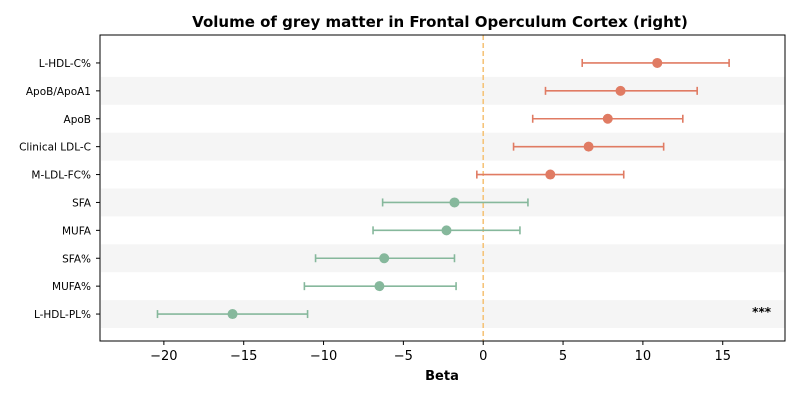 The height and width of the screenshot is (400, 800). Describe the element at coordinates (403, 356) in the screenshot. I see `x-tick-label: −5` at that location.